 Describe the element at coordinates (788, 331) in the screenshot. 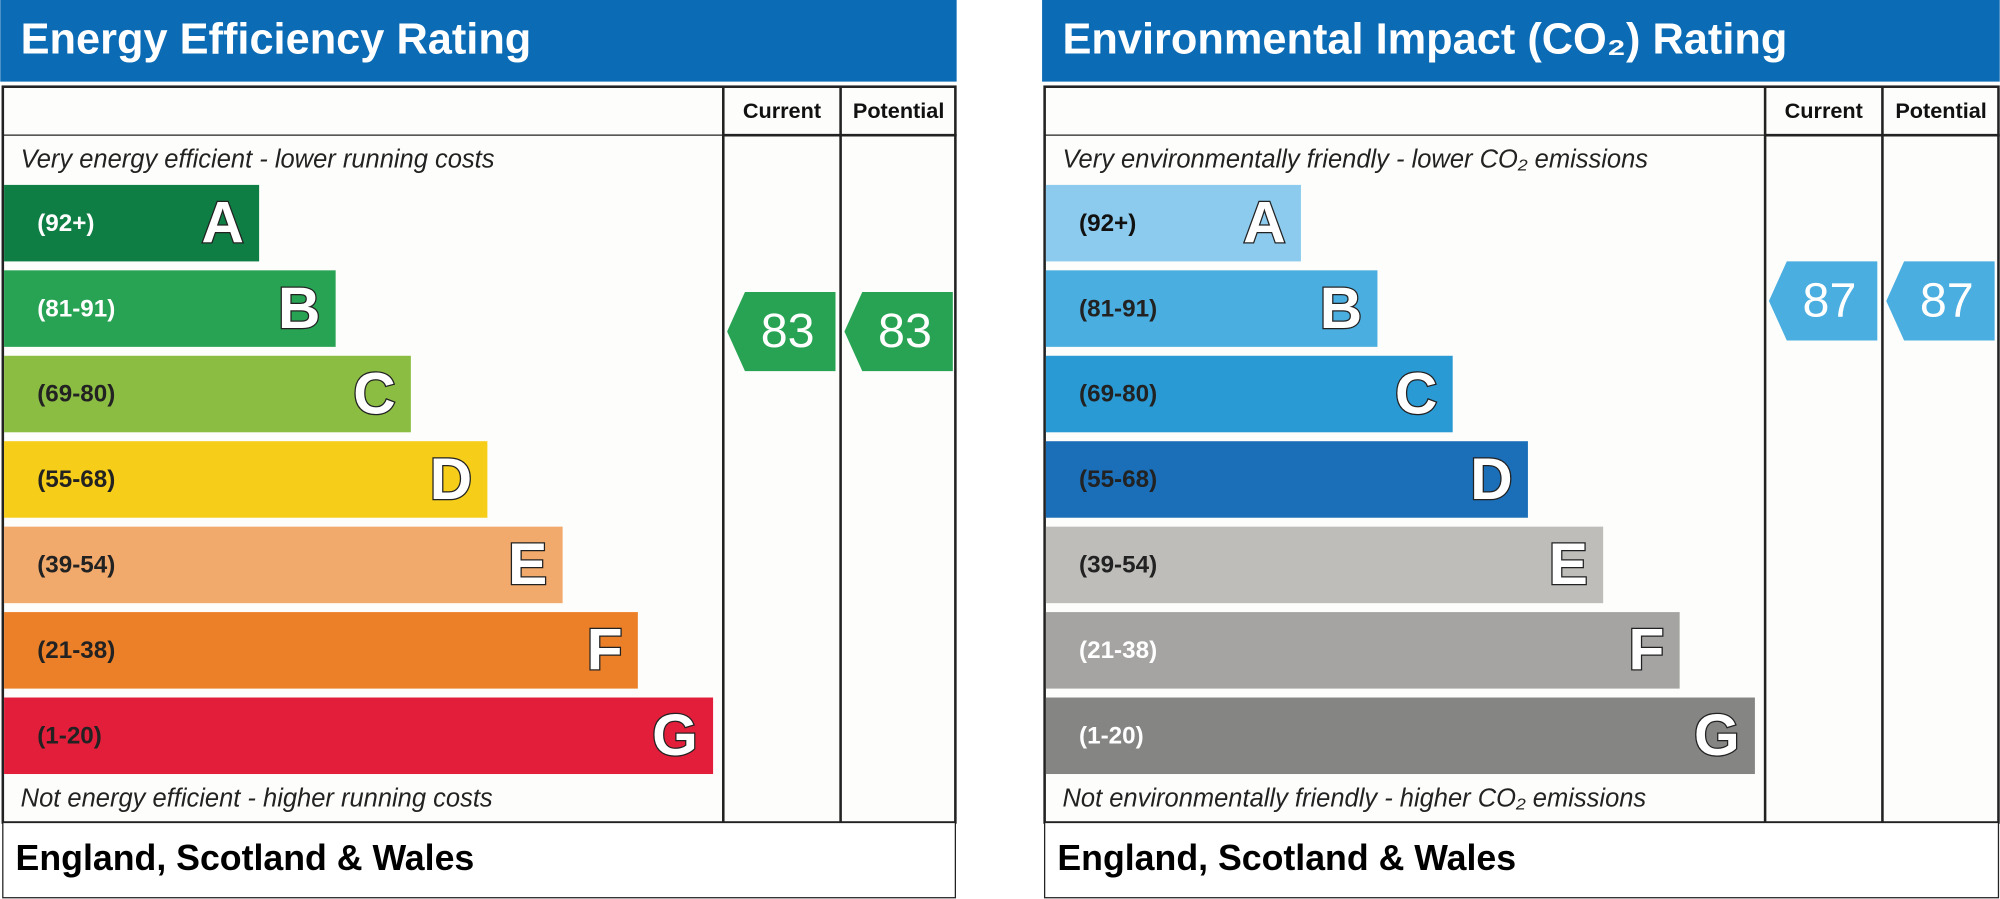

I see `current-rating-value: 83` at that location.